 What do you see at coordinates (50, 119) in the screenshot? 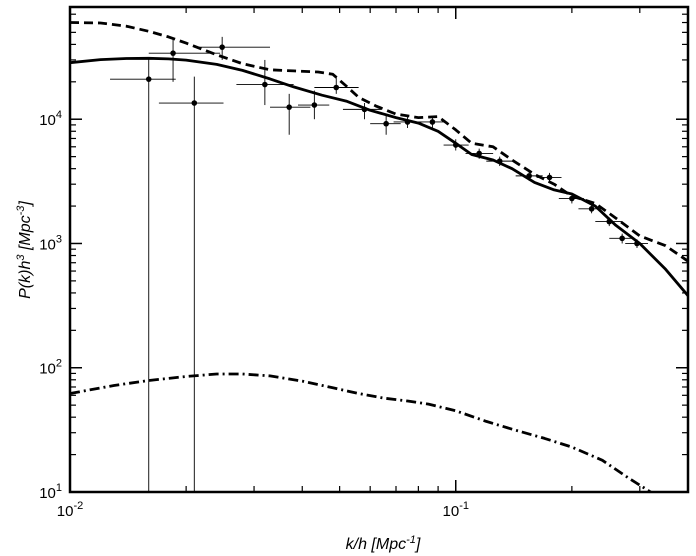
I see `y-tick-label: 10⁴` at bounding box center [50, 119].